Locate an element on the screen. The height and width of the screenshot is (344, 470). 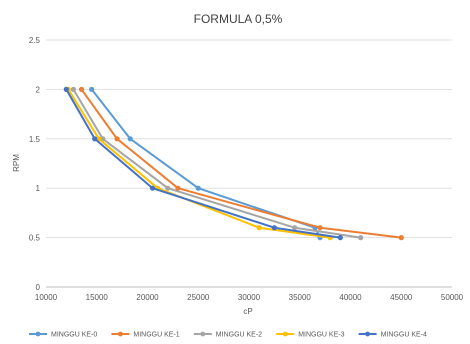
y-axis-label: RPM is located at coordinates (16, 163).